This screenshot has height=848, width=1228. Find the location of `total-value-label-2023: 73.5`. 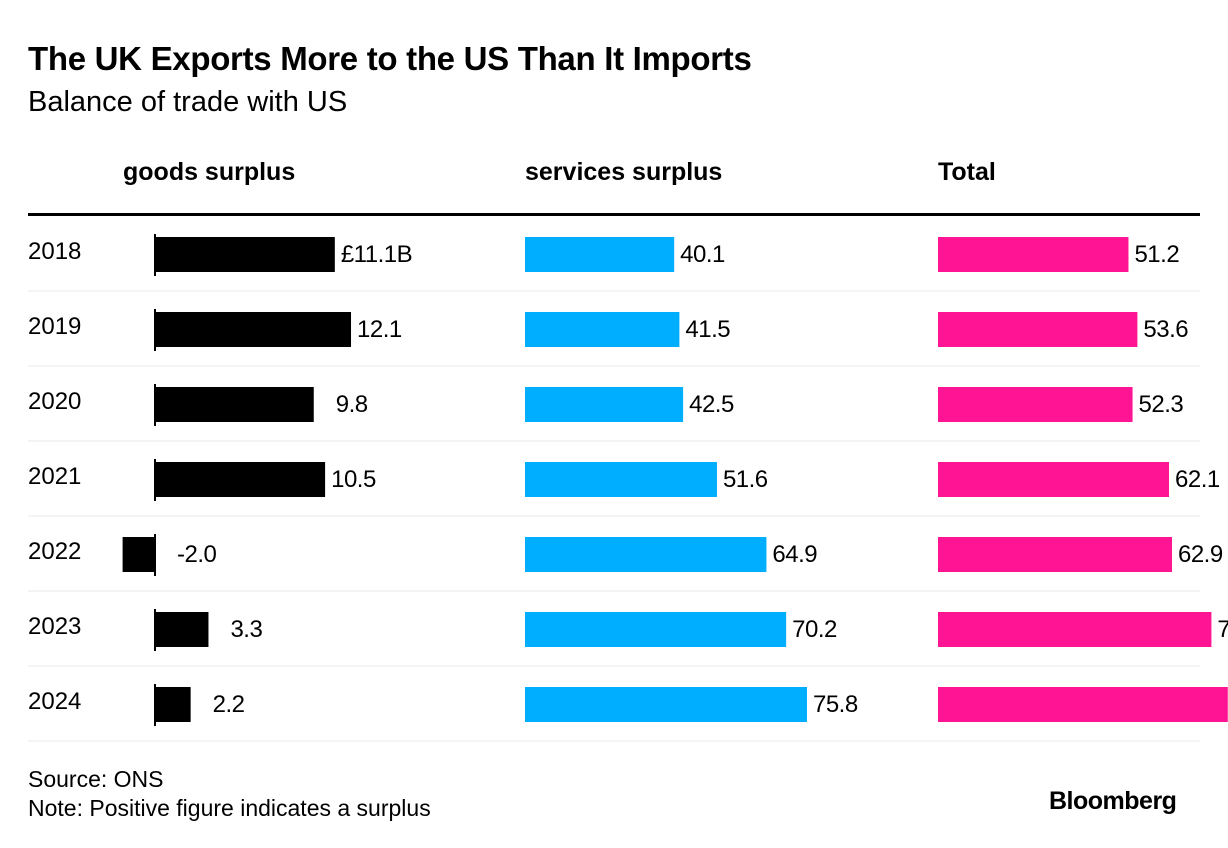

total-value-label-2023: 73.5 is located at coordinates (1222, 629).